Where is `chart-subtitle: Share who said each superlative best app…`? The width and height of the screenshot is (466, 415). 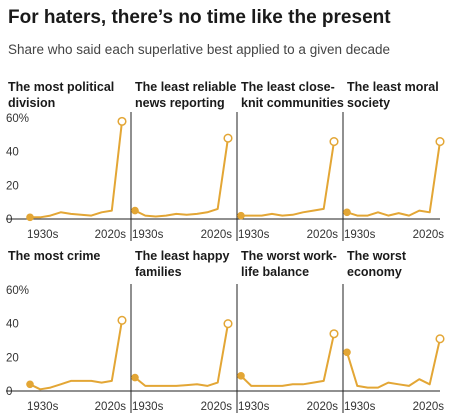 chart-subtitle: Share who said each superlative best app… is located at coordinates (199, 49).